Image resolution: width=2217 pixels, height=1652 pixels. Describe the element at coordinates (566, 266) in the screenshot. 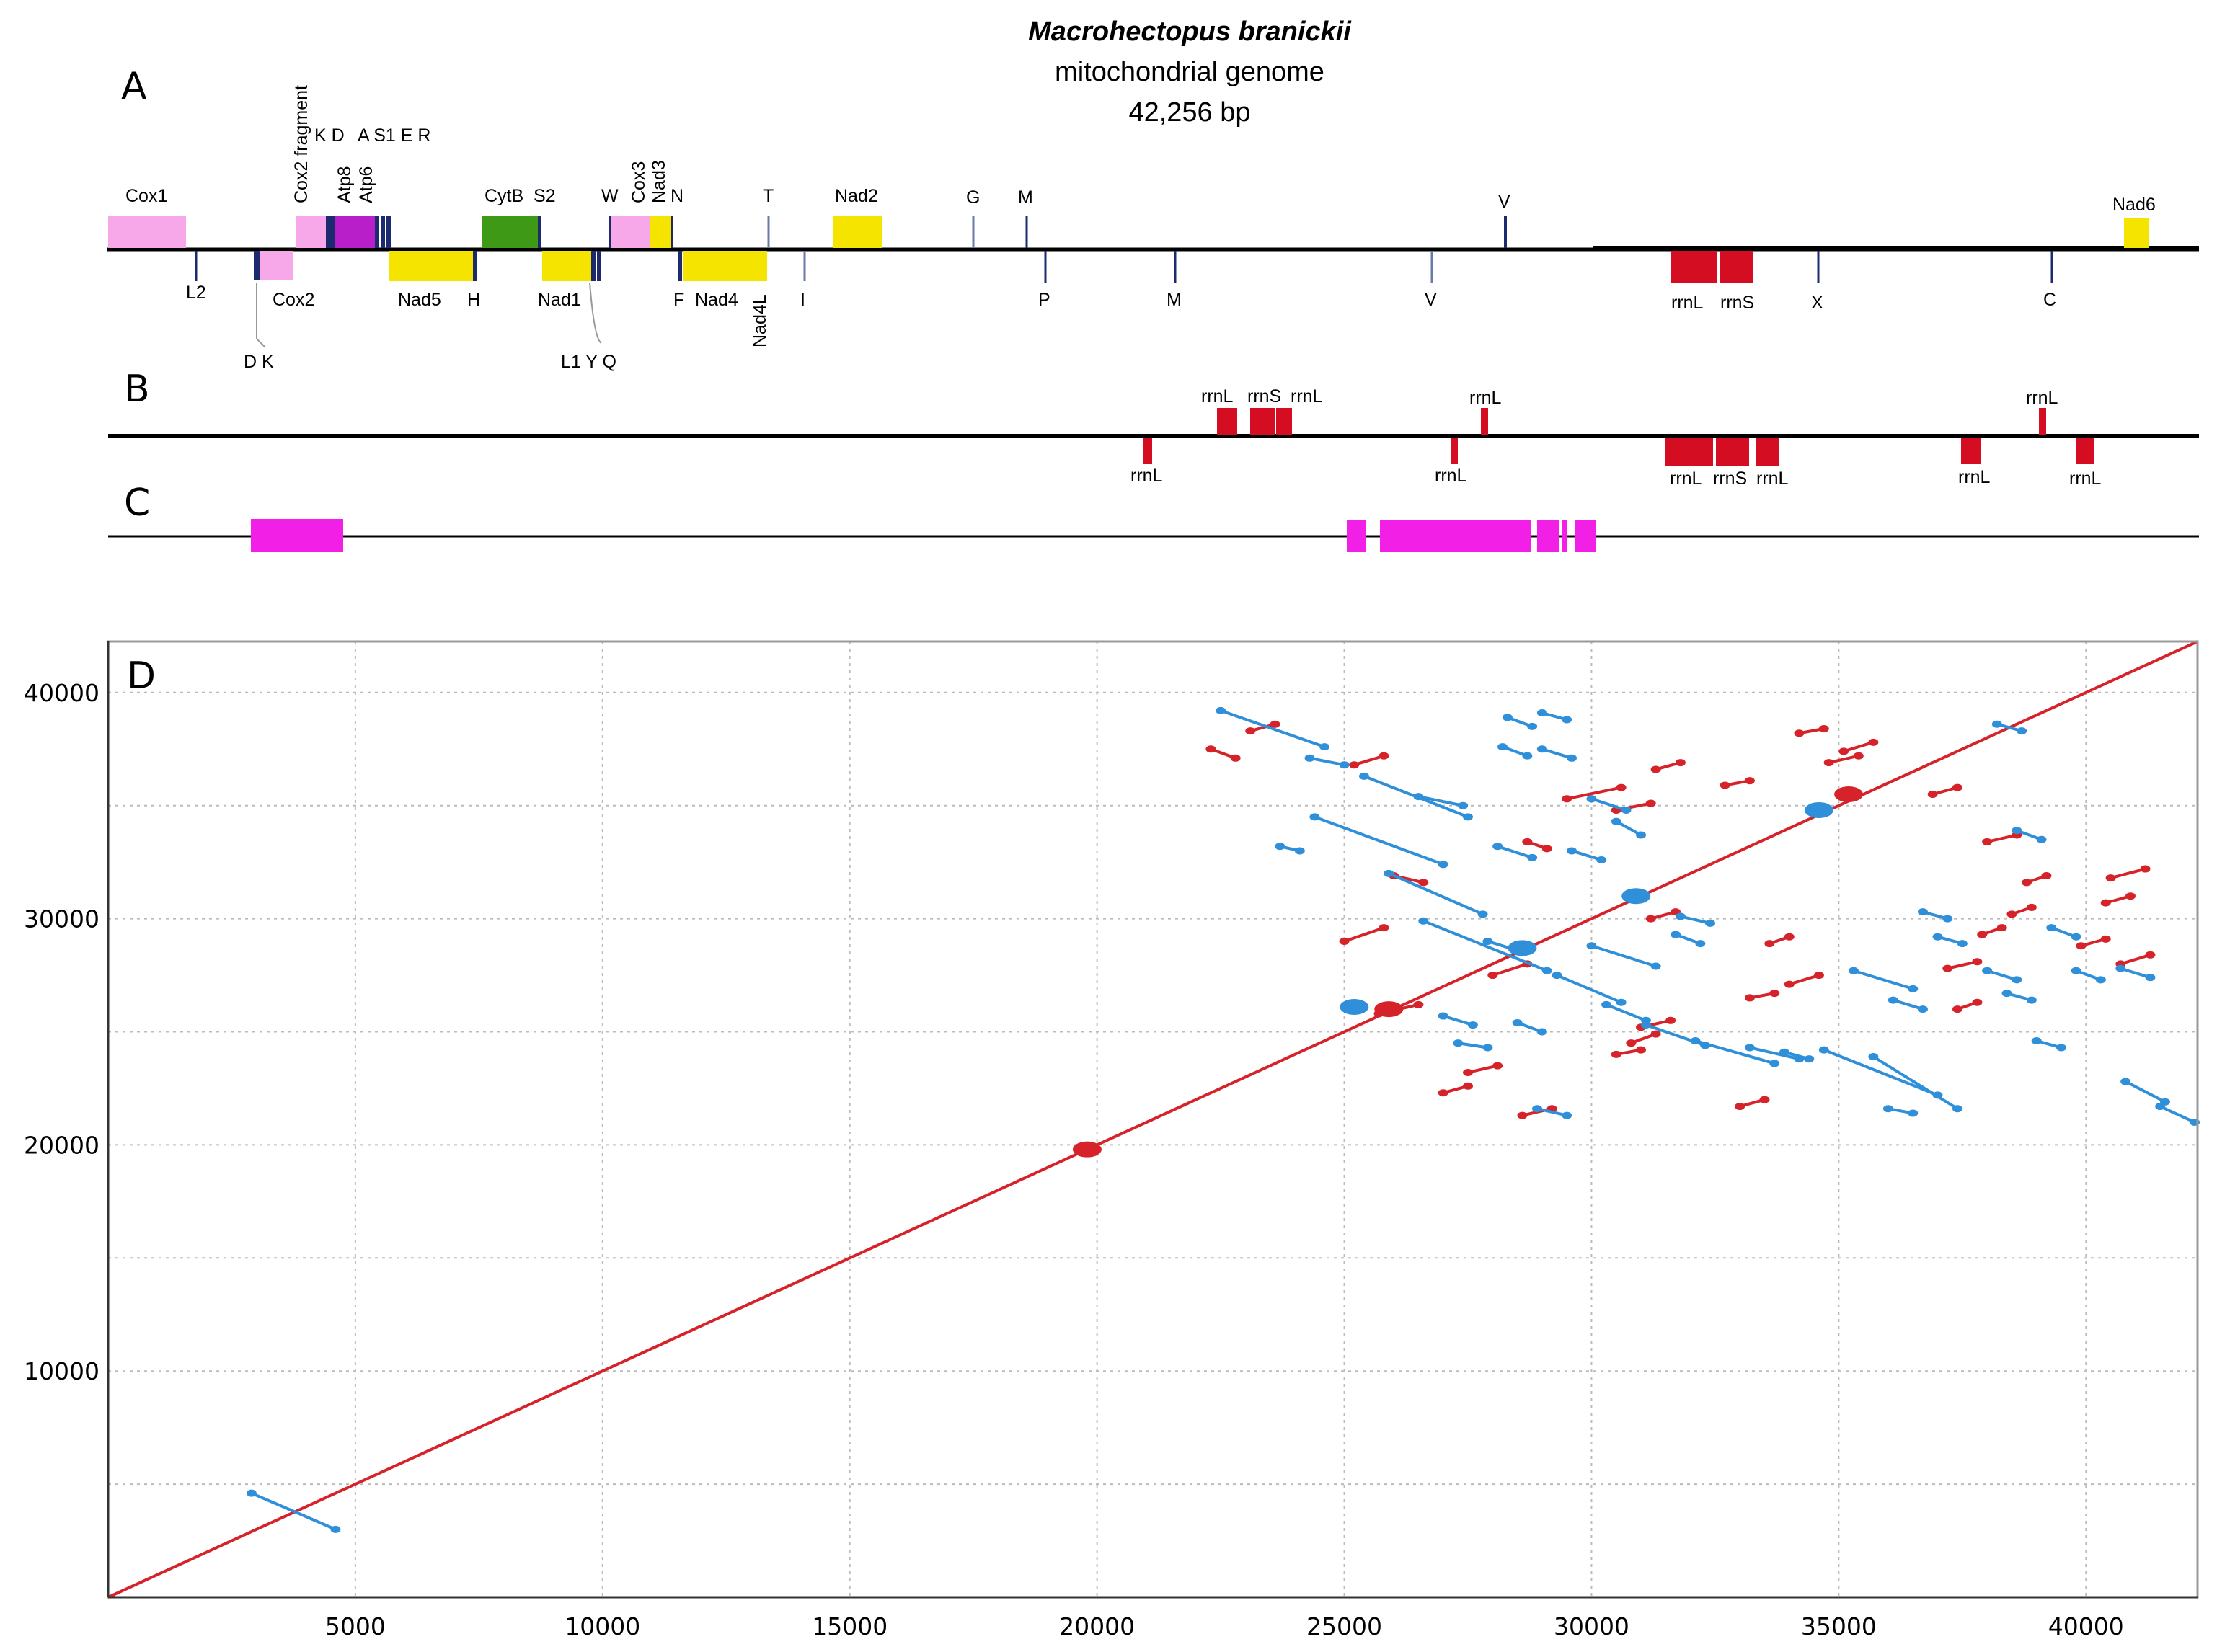

I see `gene-nad1` at that location.